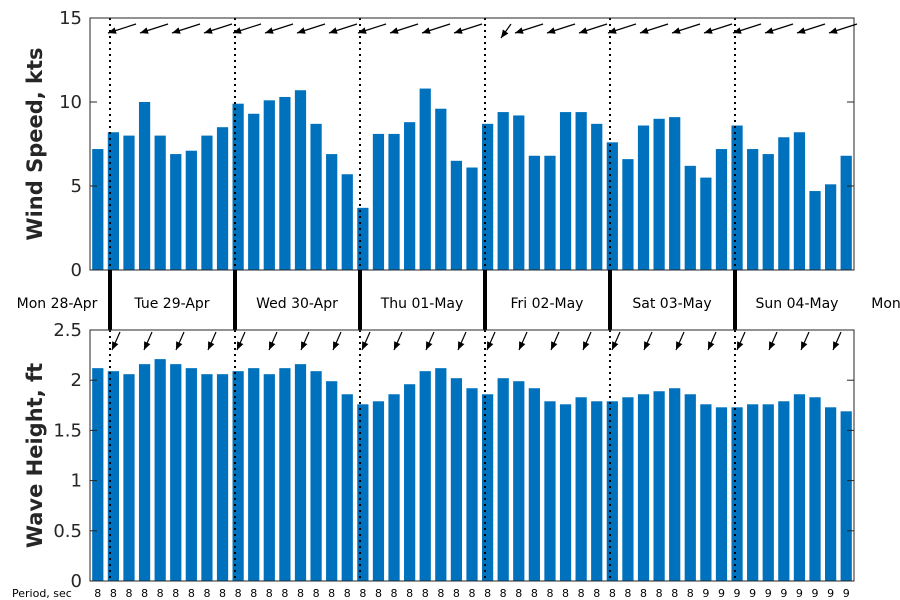 The width and height of the screenshot is (900, 600). Describe the element at coordinates (35, 143) in the screenshot. I see `wind-axis-title: Wind Speed, kts` at that location.